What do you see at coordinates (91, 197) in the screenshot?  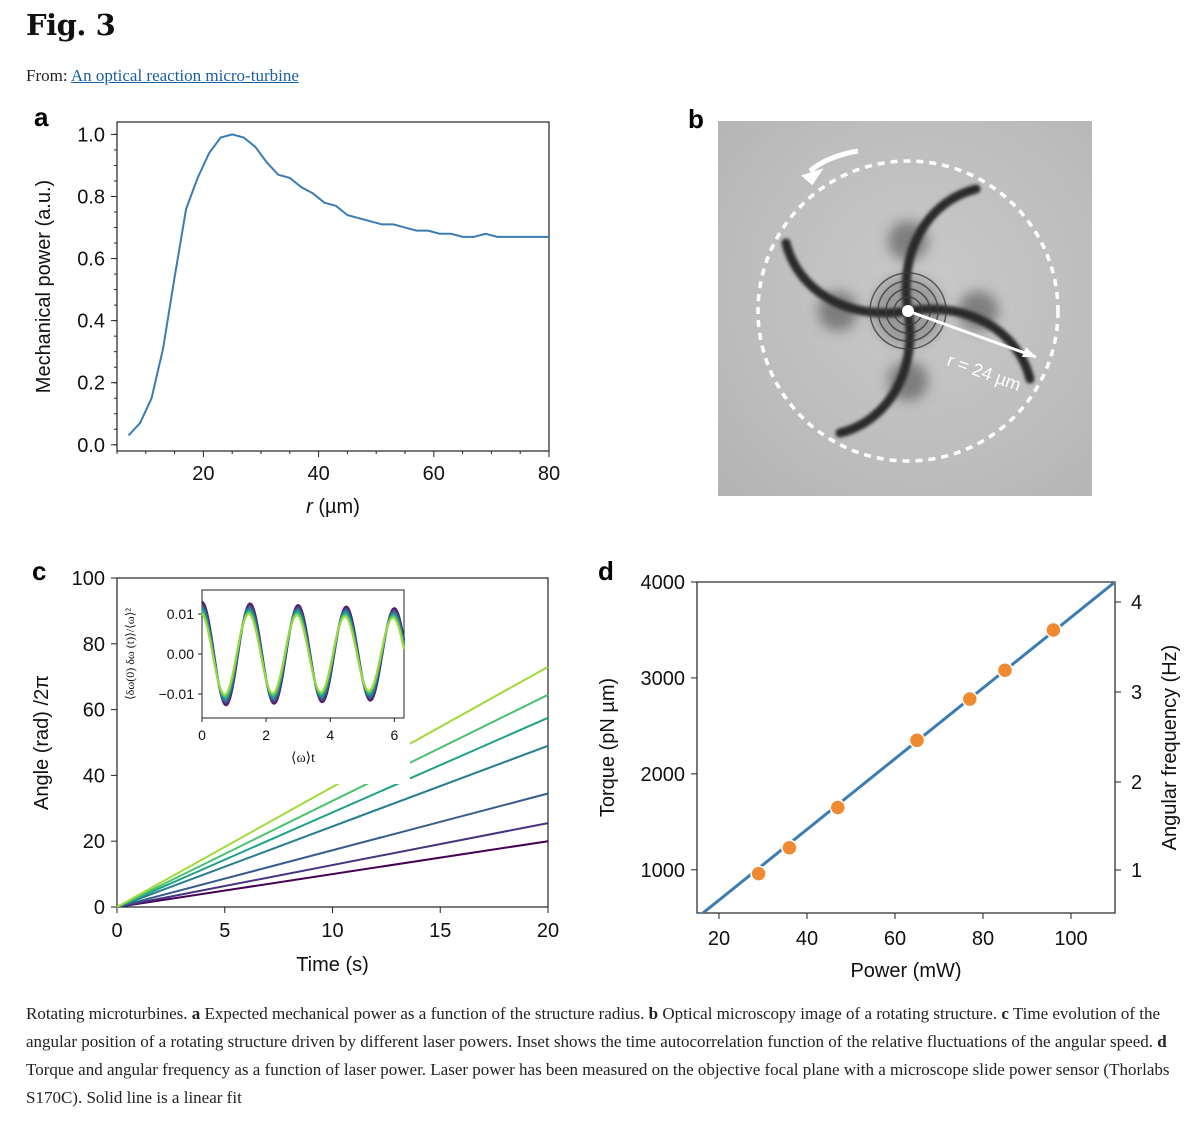 I see `y-tick-label: 0.8` at bounding box center [91, 197].